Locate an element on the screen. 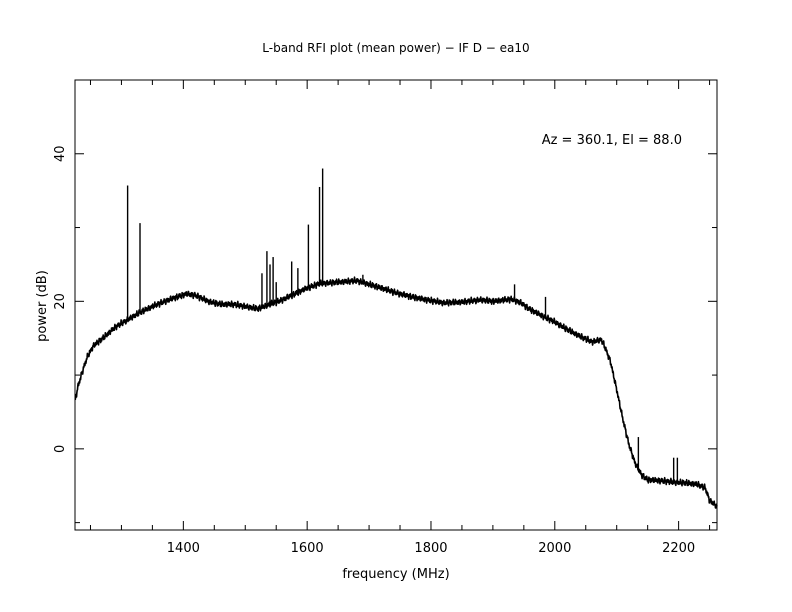 This screenshot has height=612, width=792. y-tick-label: 0 is located at coordinates (60, 449).